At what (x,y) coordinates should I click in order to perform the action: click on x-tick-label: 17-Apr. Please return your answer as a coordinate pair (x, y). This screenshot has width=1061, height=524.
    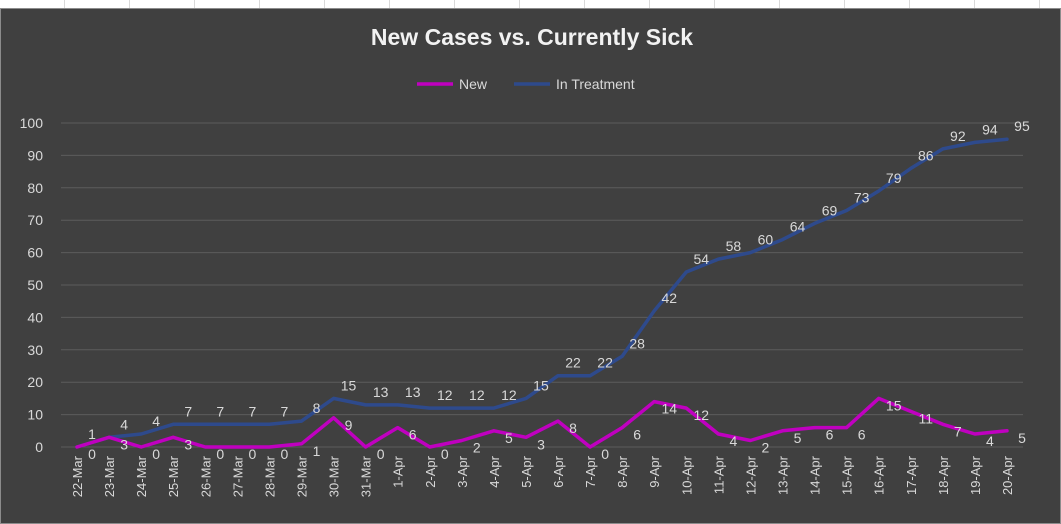
    Looking at the image, I should click on (911, 475).